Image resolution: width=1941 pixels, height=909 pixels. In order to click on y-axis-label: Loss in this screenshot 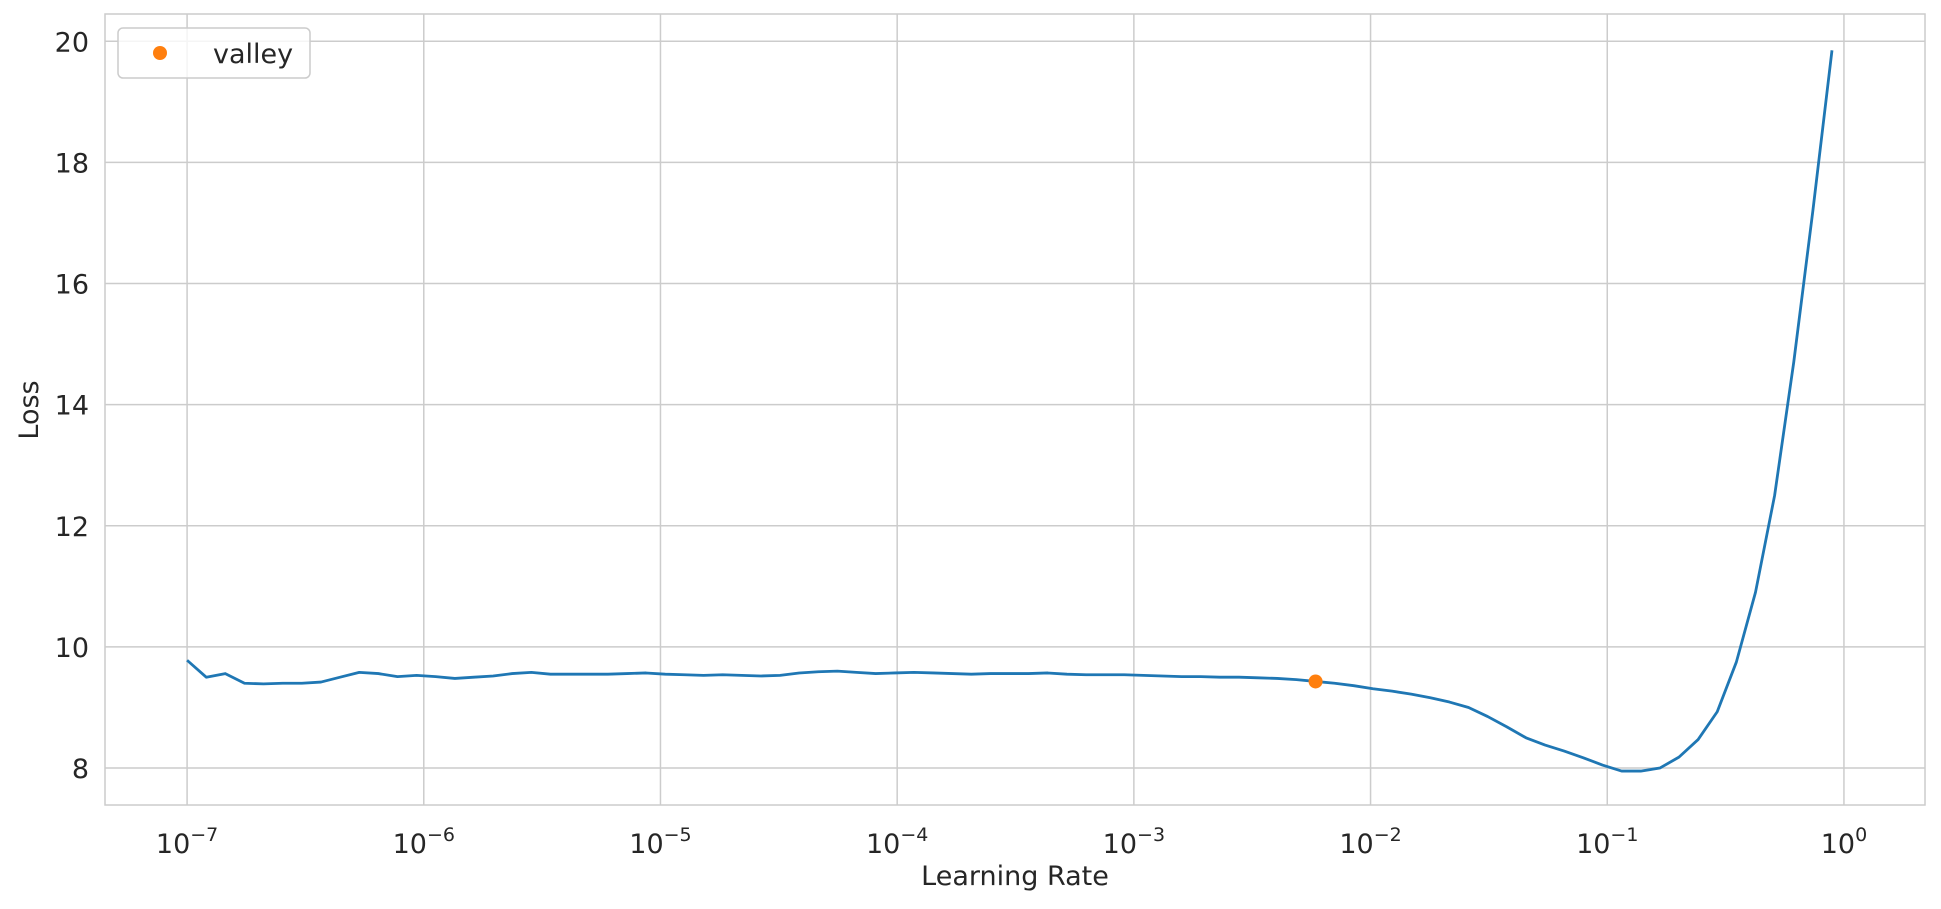, I will do `click(29, 409)`.